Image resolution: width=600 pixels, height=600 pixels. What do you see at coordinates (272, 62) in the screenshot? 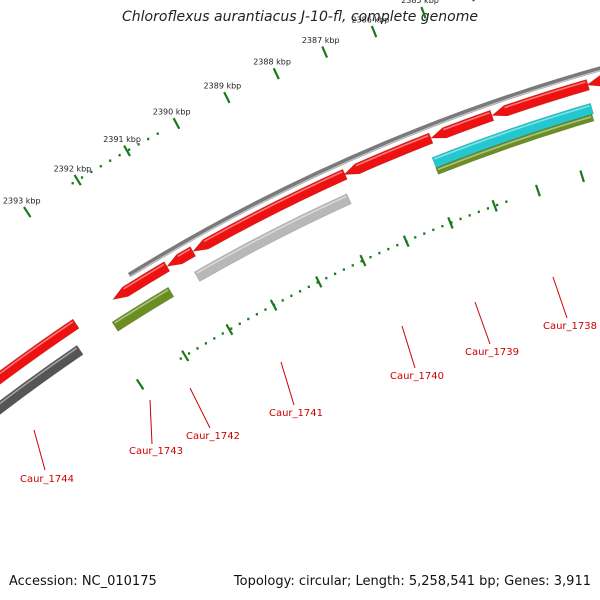
I see `scale-label: 2388 kbp` at bounding box center [272, 62].